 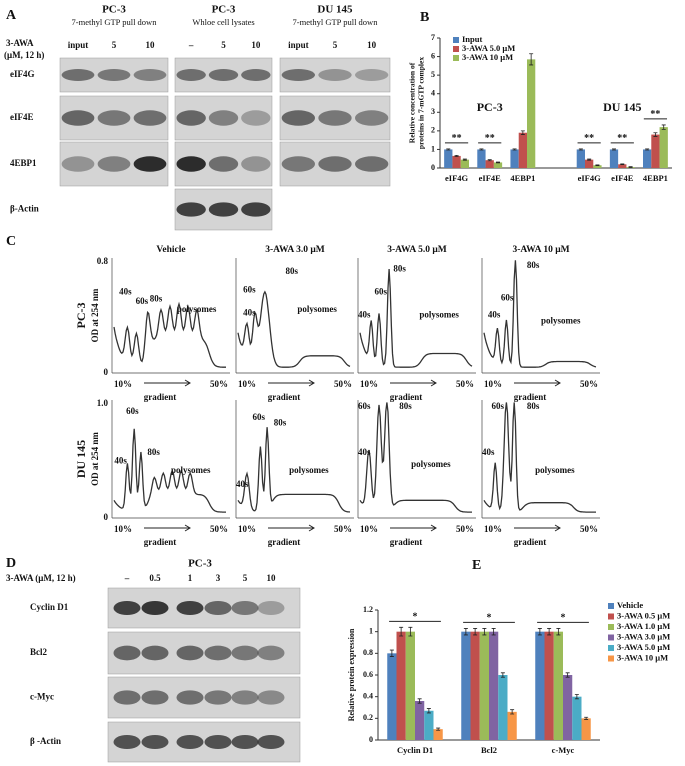 What do you see at coordinates (106, 517) in the screenshot?
I see `y-tick-label: 0` at bounding box center [106, 517].